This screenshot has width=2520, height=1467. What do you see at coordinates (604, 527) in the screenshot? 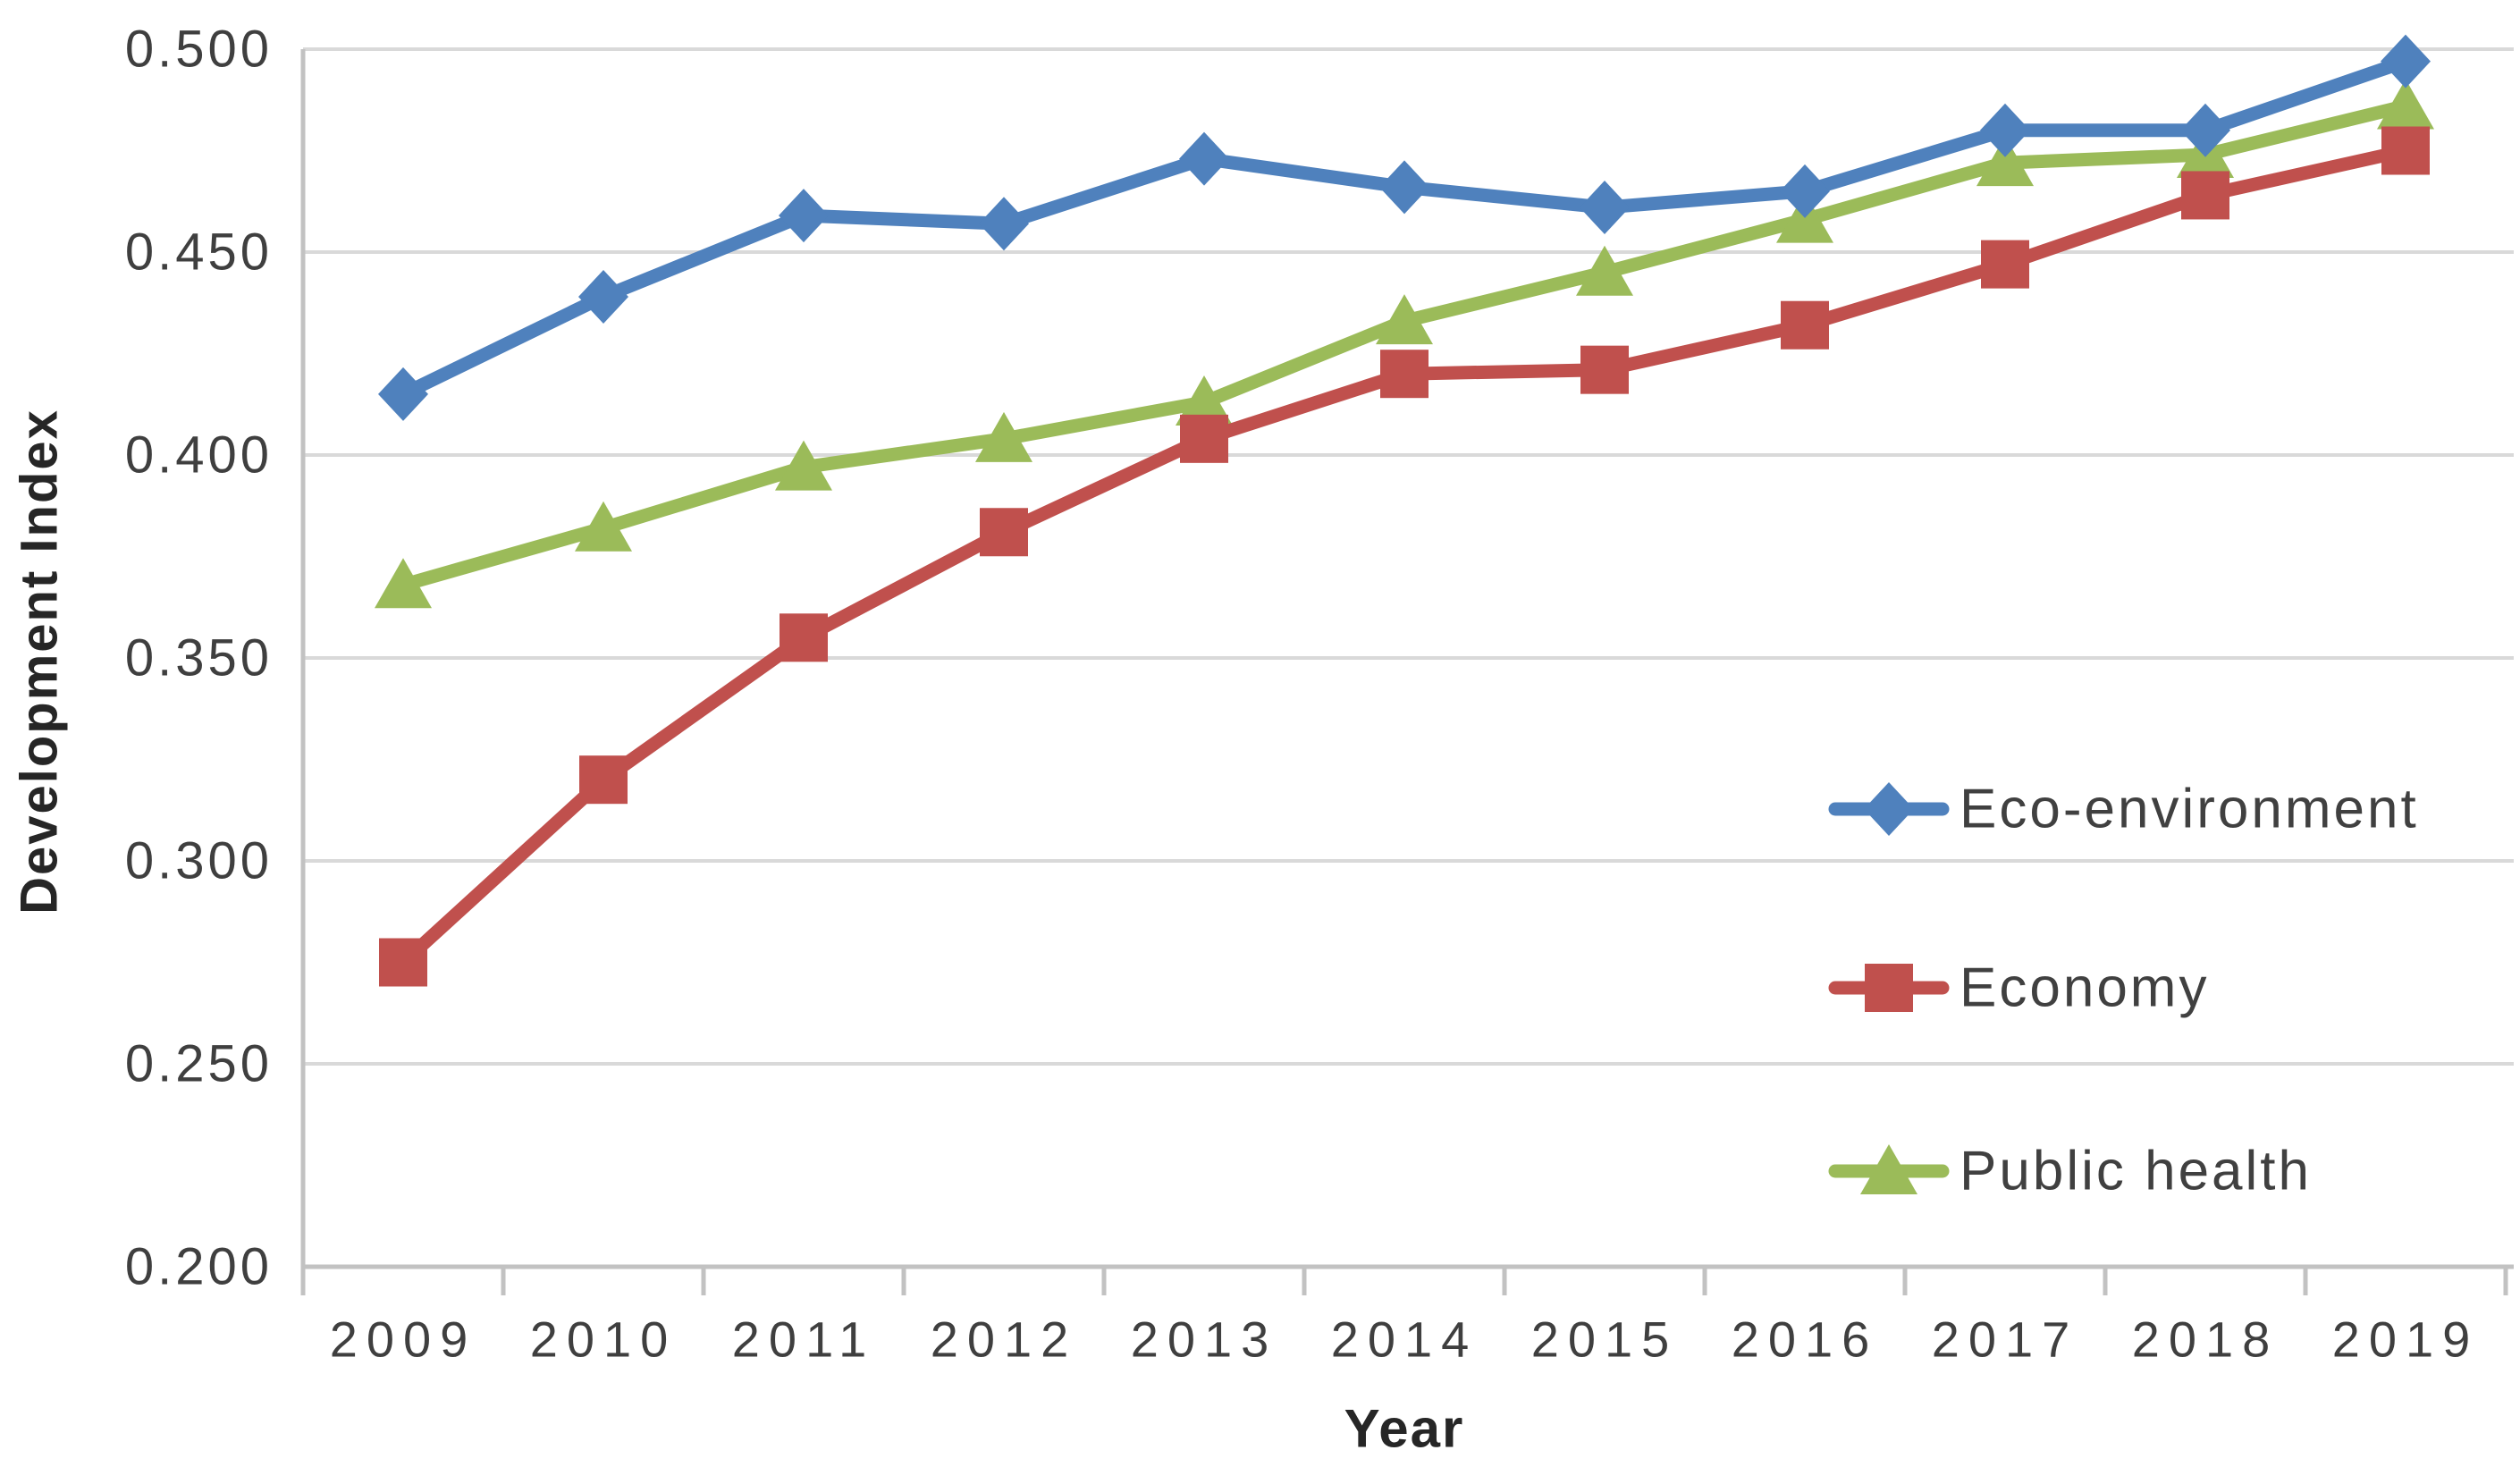
I see `data-point-public-health-2010` at bounding box center [604, 527].